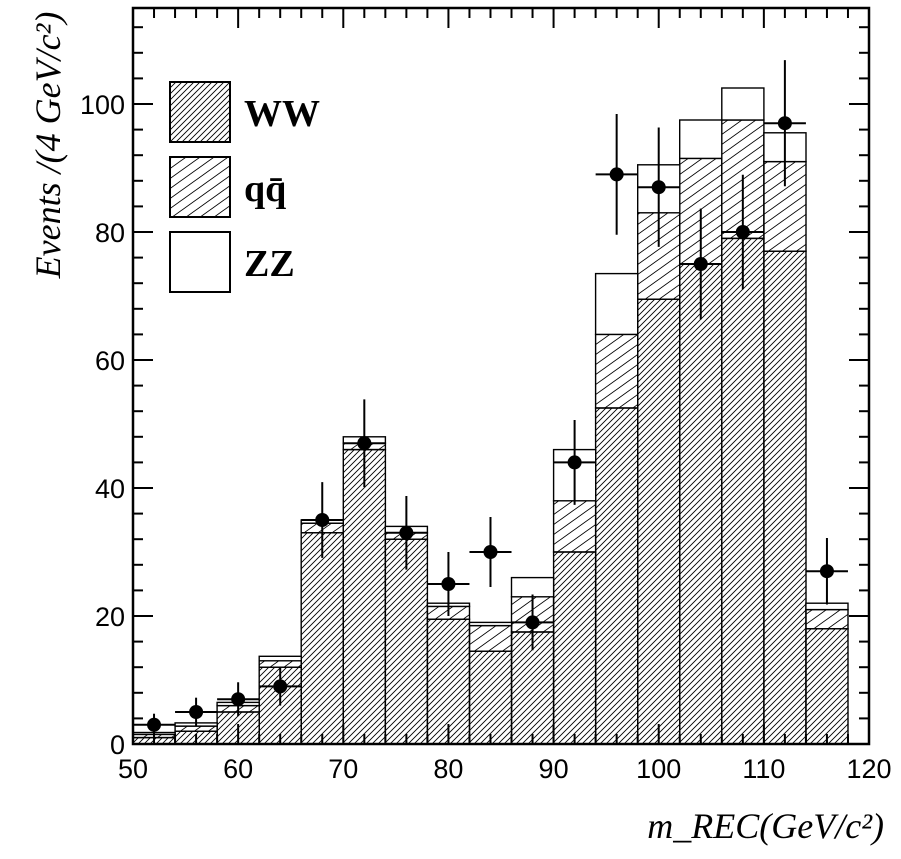 This screenshot has height=859, width=901. What do you see at coordinates (343, 769) in the screenshot?
I see `x-tick-label: 70` at bounding box center [343, 769].